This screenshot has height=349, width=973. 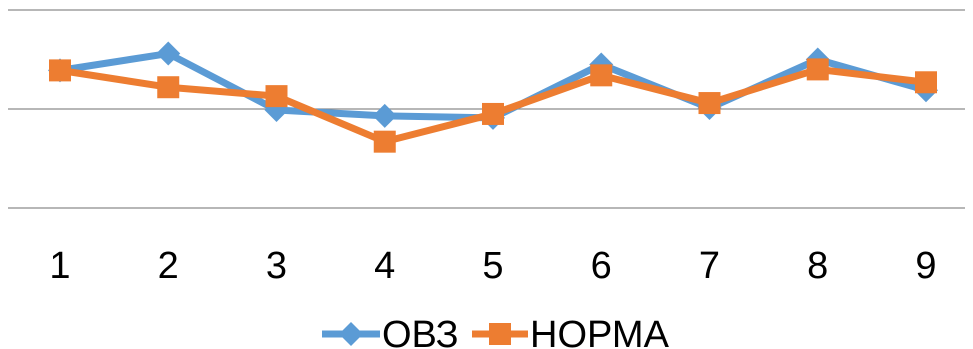 I want to click on x-tick-label: 6, so click(x=601, y=266).